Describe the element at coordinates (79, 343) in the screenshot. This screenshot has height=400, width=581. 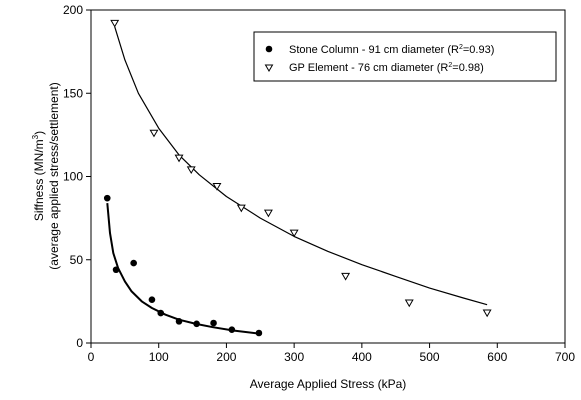
I see `y-tick-label: 0` at that location.